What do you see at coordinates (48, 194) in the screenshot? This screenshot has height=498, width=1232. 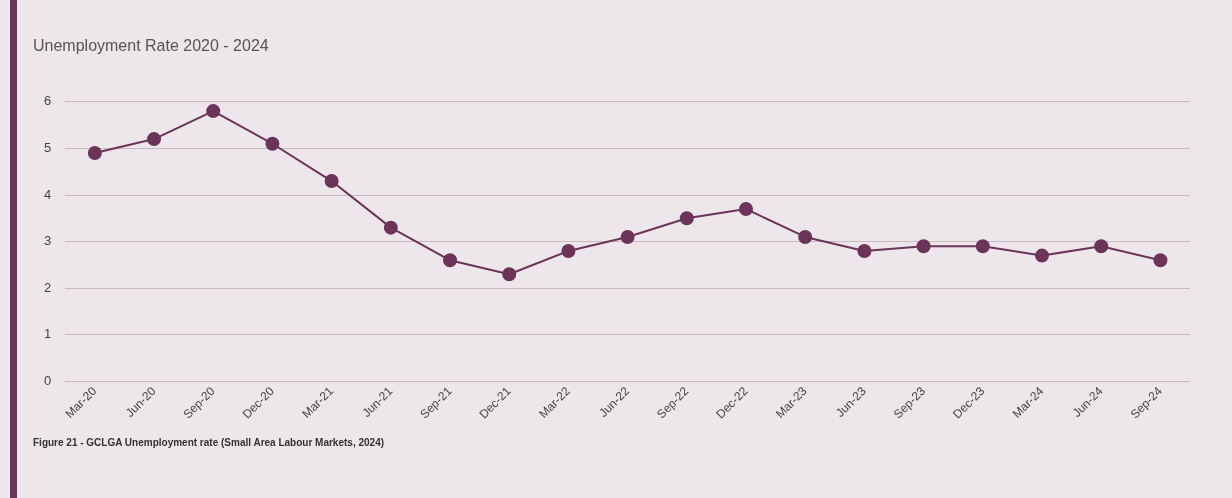 I see `y-tick-label: 4` at bounding box center [48, 194].